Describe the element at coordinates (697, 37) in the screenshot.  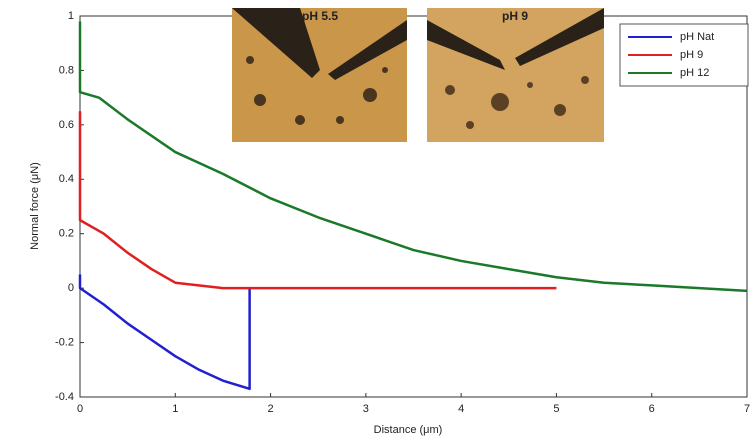
I see `legend-label: pH Nat` at that location.